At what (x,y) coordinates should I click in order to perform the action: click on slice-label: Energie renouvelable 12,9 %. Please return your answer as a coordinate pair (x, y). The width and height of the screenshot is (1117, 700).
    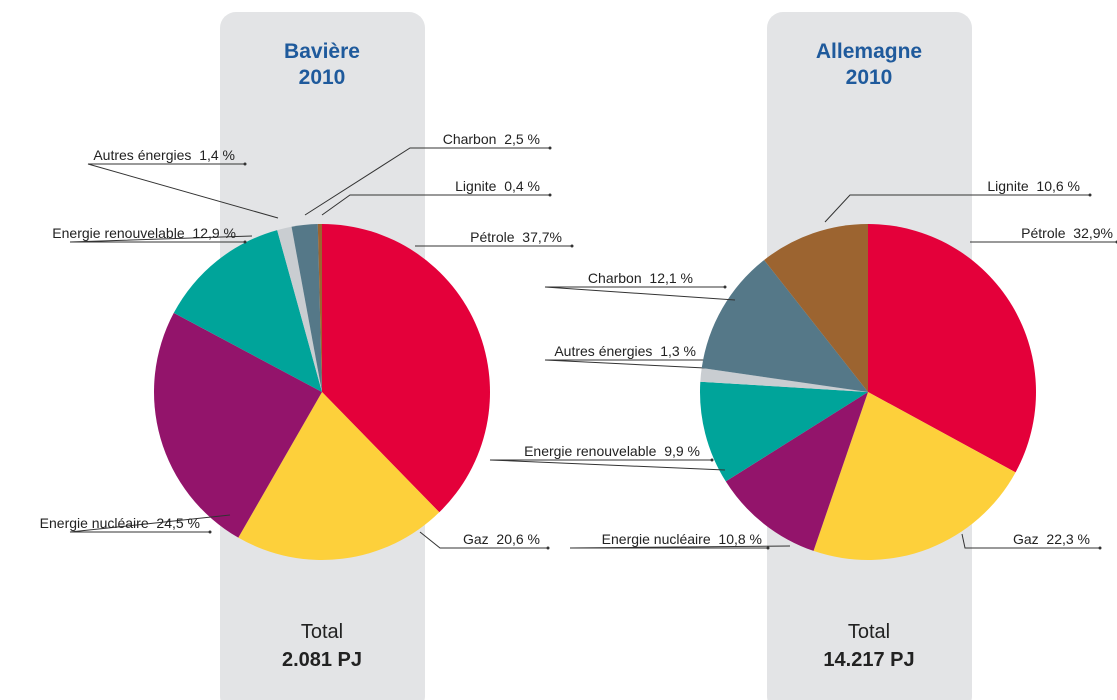
    Looking at the image, I should click on (144, 233).